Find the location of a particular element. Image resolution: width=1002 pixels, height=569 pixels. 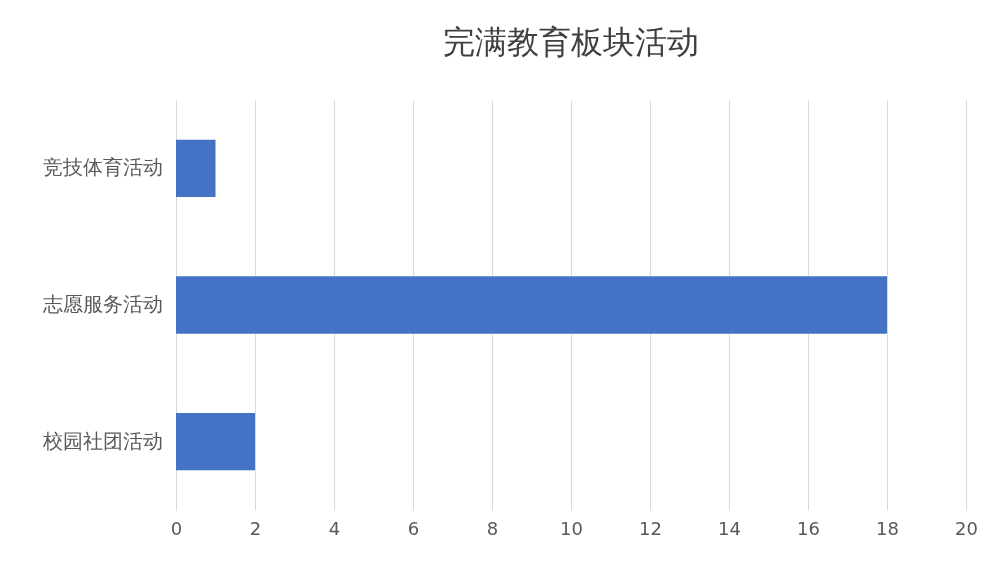

x-tick-label: 18 is located at coordinates (887, 528).